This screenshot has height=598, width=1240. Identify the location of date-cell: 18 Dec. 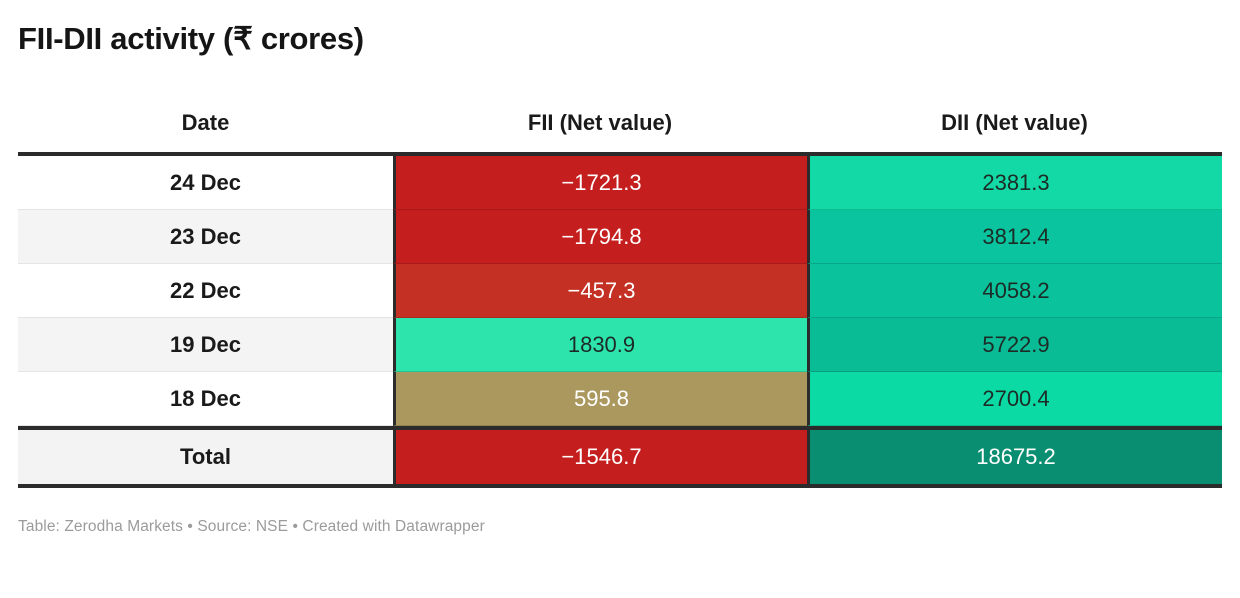
(205, 399).